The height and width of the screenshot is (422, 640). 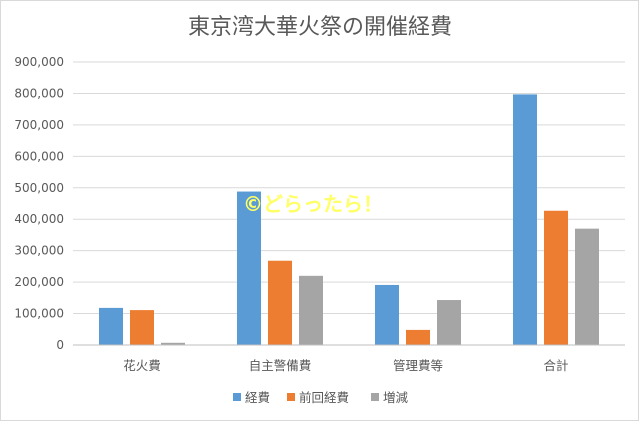 What do you see at coordinates (418, 365) in the screenshot?
I see `category-label: 管理費等` at bounding box center [418, 365].